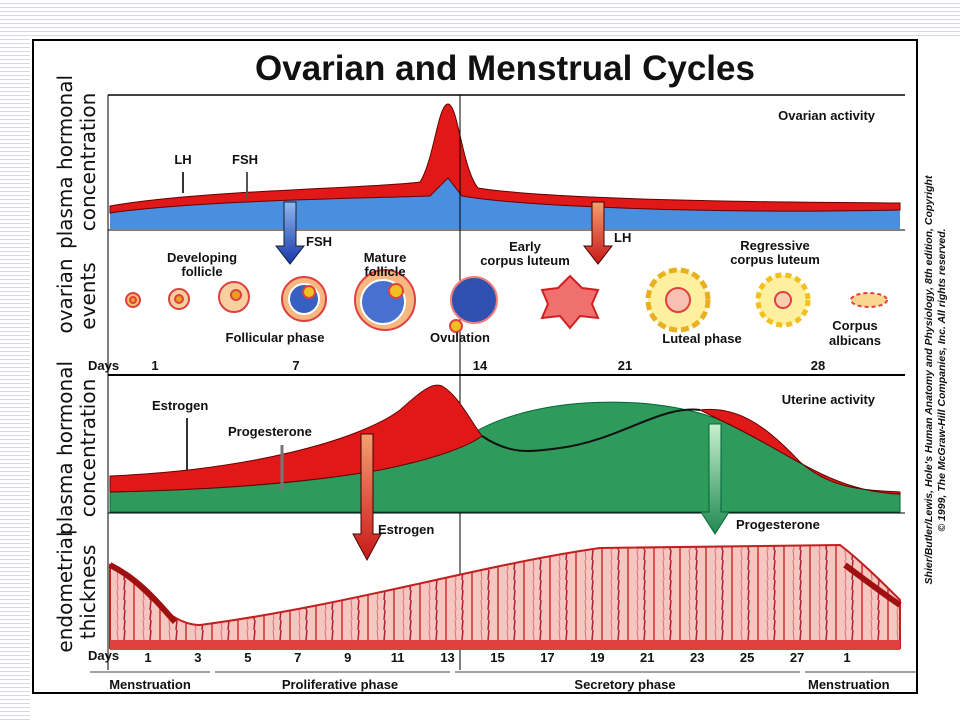  Describe the element at coordinates (406, 529) in the screenshot. I see `arrow-label: Estrogen` at that location.